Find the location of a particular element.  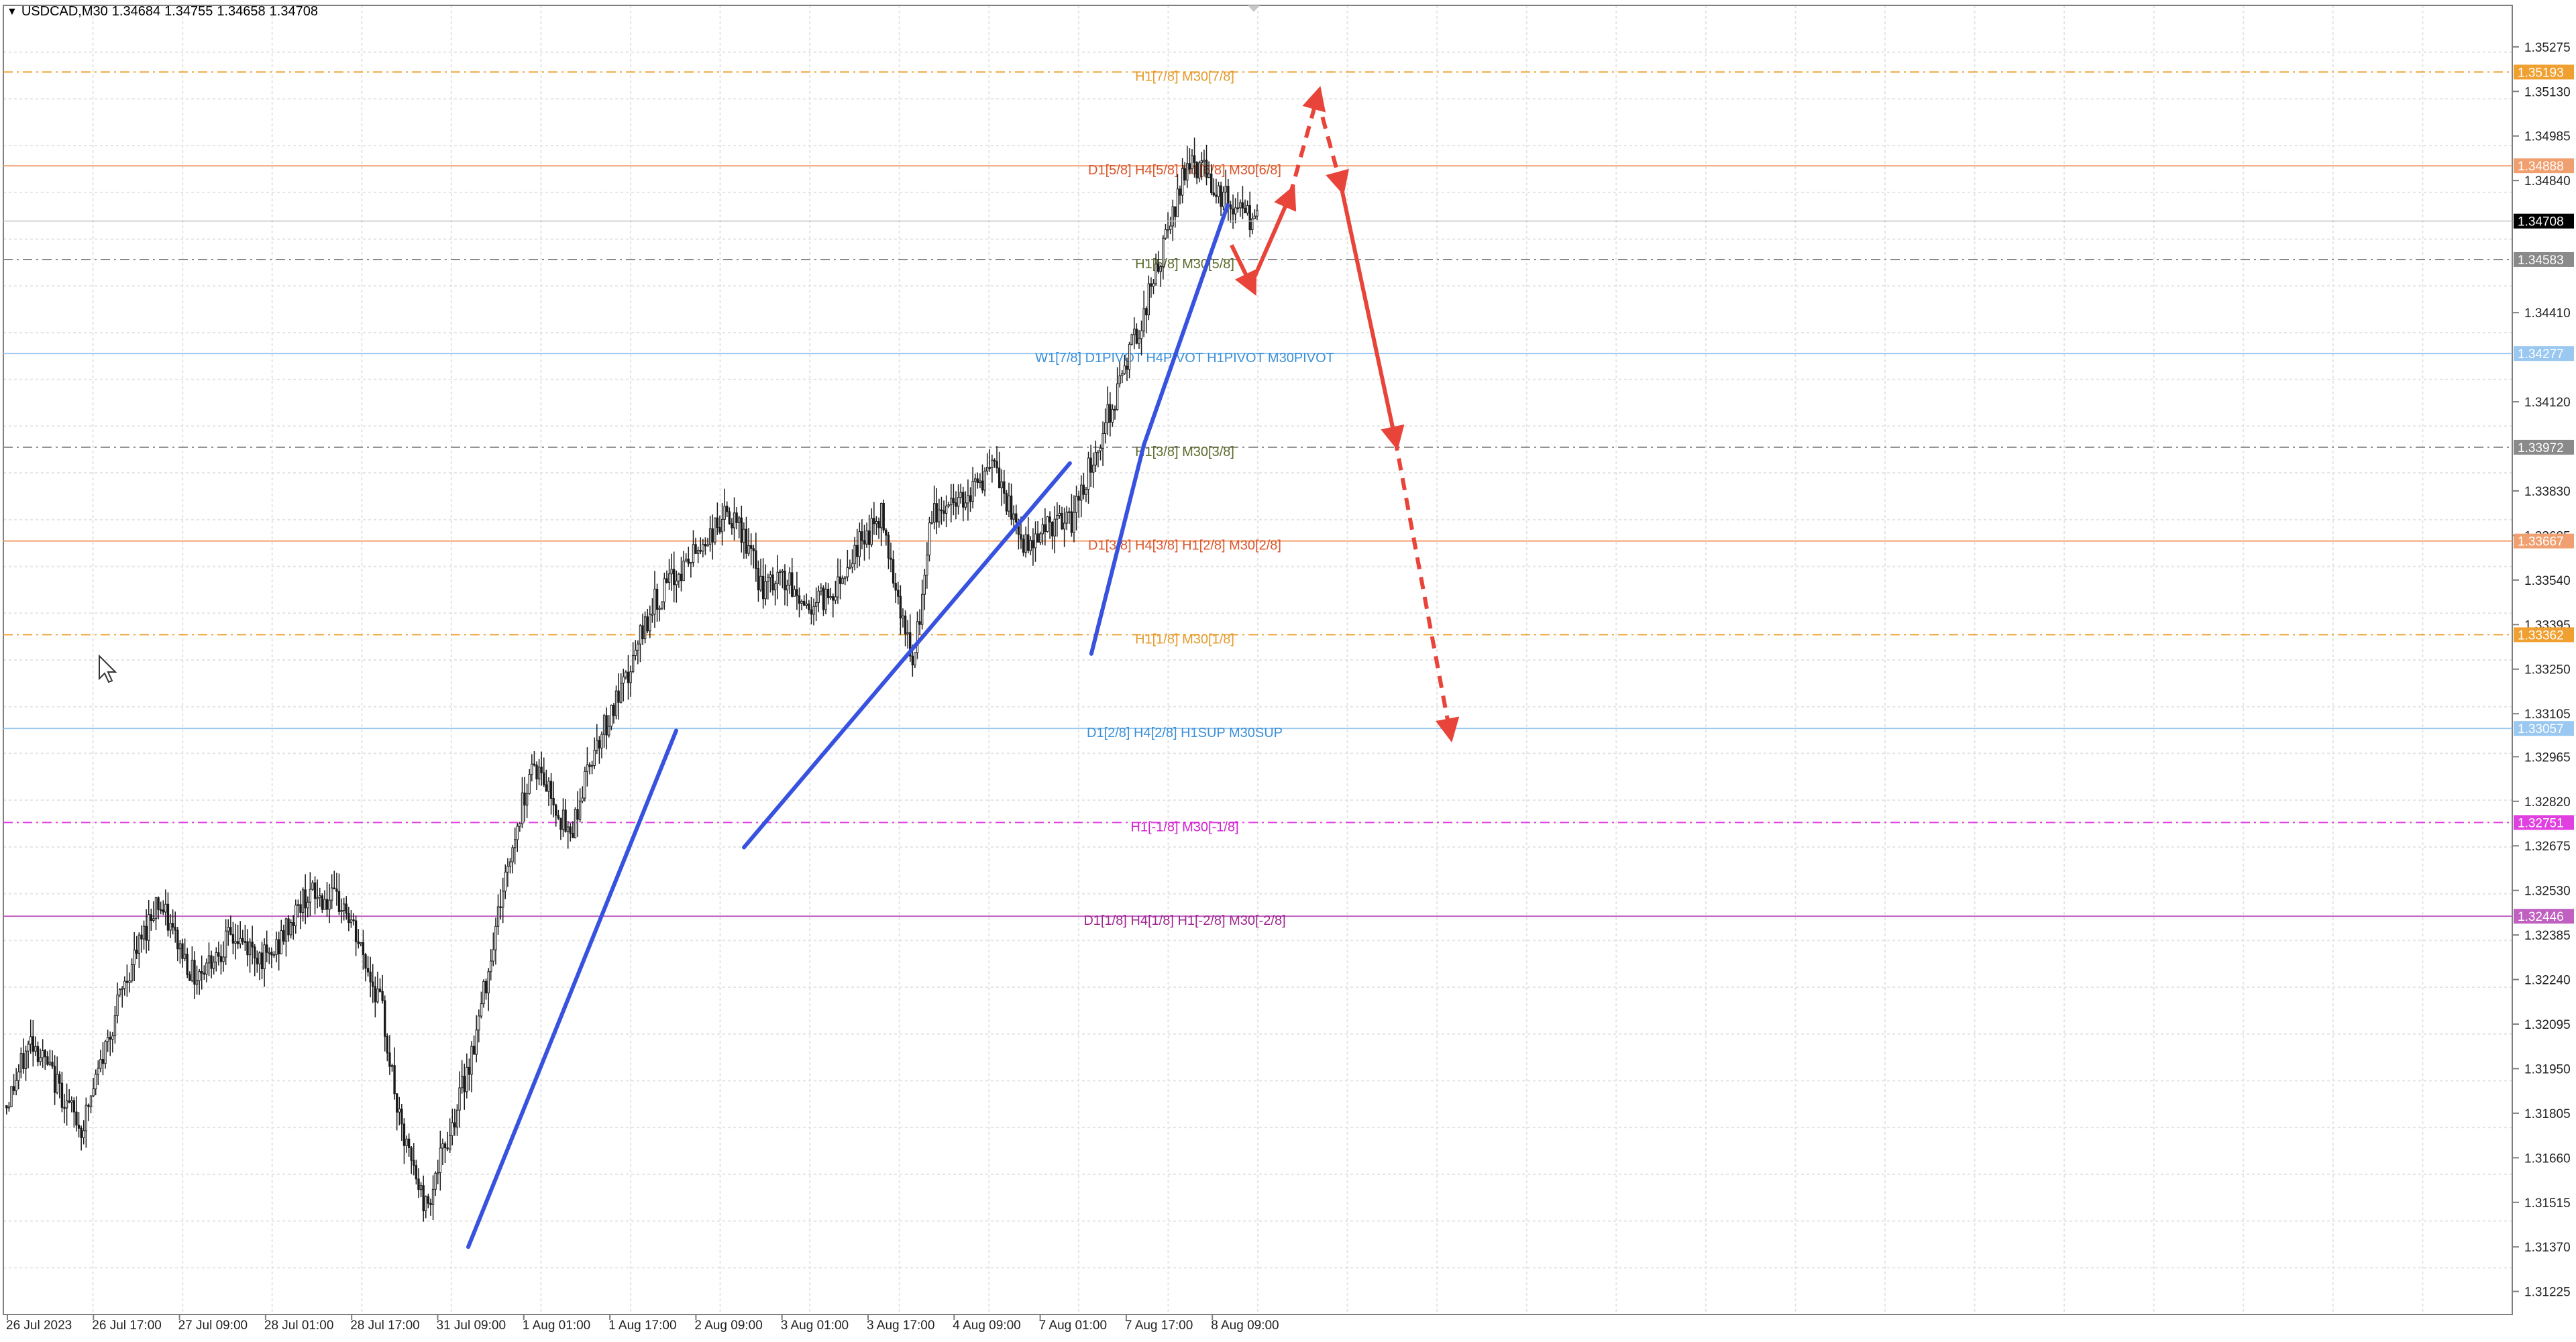

forecast-arrow is located at coordinates (1426, 590).